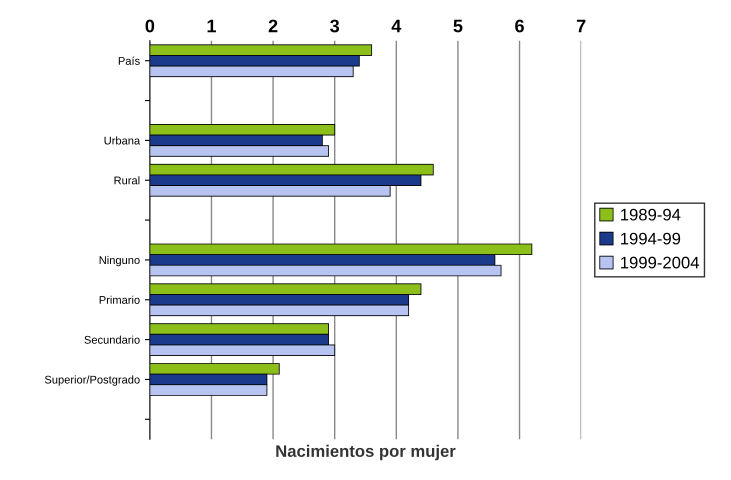  Describe the element at coordinates (273, 26) in the screenshot. I see `x-tick-label: 2` at that location.